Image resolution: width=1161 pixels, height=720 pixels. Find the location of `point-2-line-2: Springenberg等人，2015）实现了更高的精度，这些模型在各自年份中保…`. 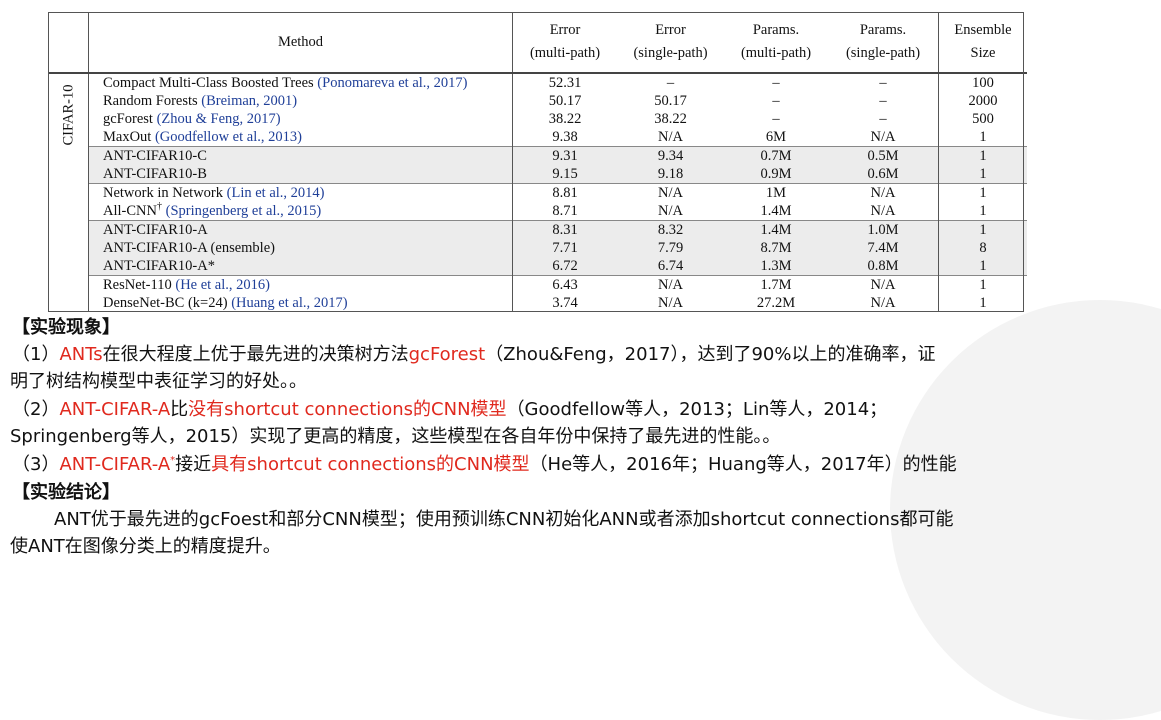

point-2-line-2: Springenberg等人，2015）实现了更高的精度，这些模型在各自年份中保… is located at coordinates (395, 436).